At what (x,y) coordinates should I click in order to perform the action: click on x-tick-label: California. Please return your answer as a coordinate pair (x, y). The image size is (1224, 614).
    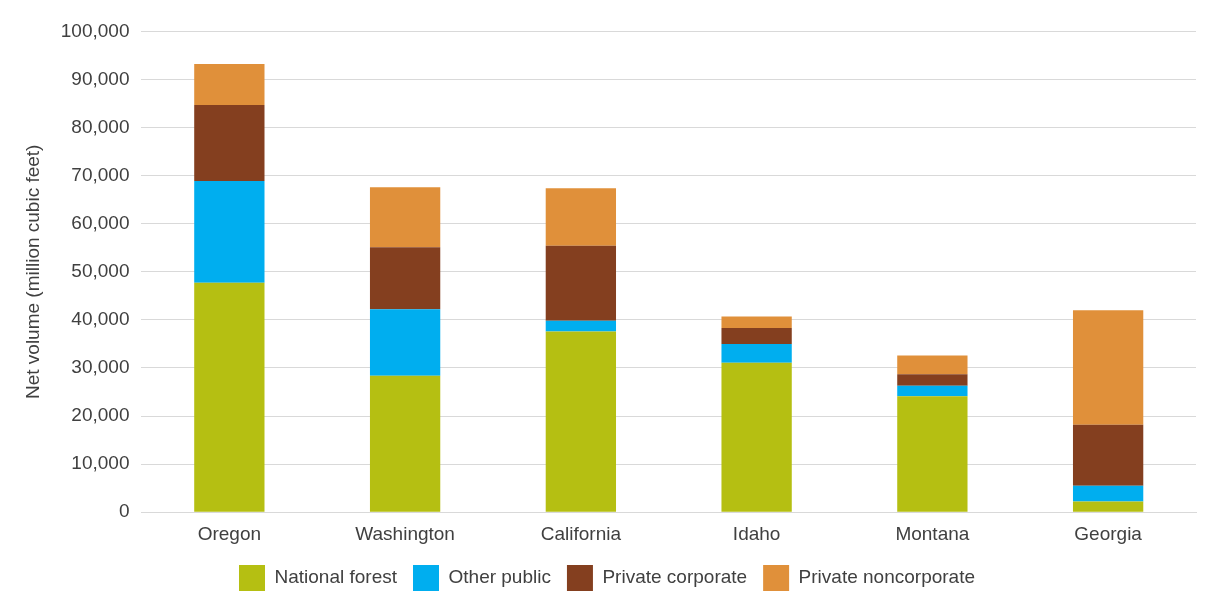
    Looking at the image, I should click on (581, 533).